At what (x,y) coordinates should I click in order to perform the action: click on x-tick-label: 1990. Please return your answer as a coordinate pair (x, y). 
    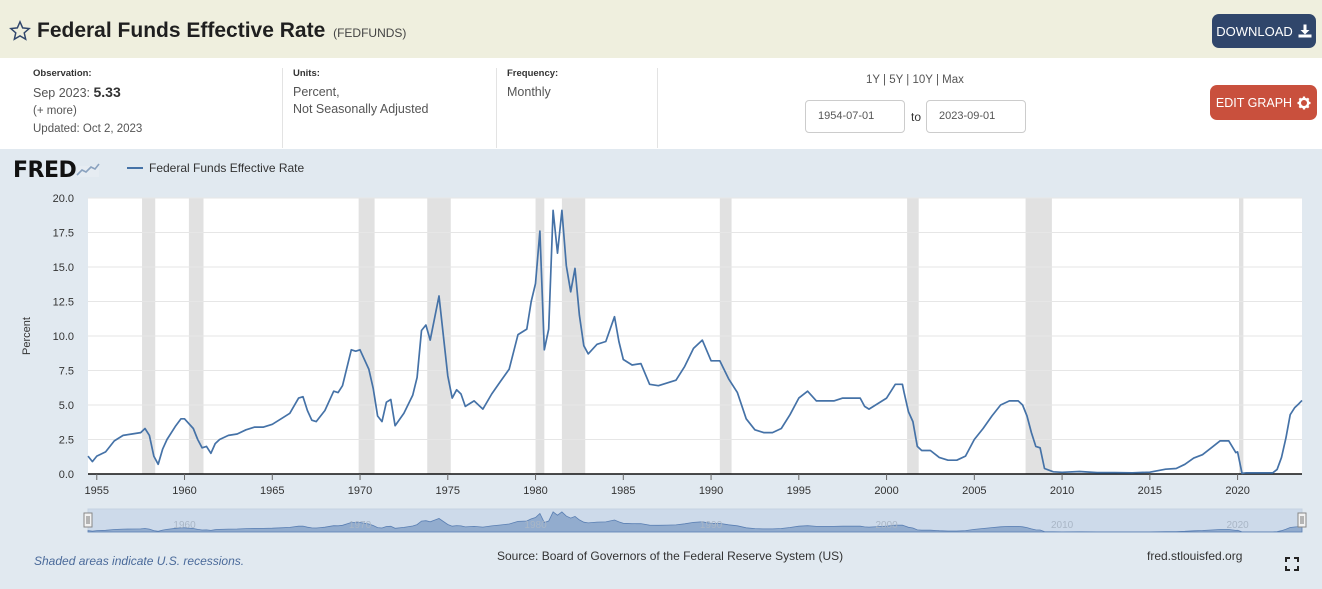
    Looking at the image, I should click on (711, 491).